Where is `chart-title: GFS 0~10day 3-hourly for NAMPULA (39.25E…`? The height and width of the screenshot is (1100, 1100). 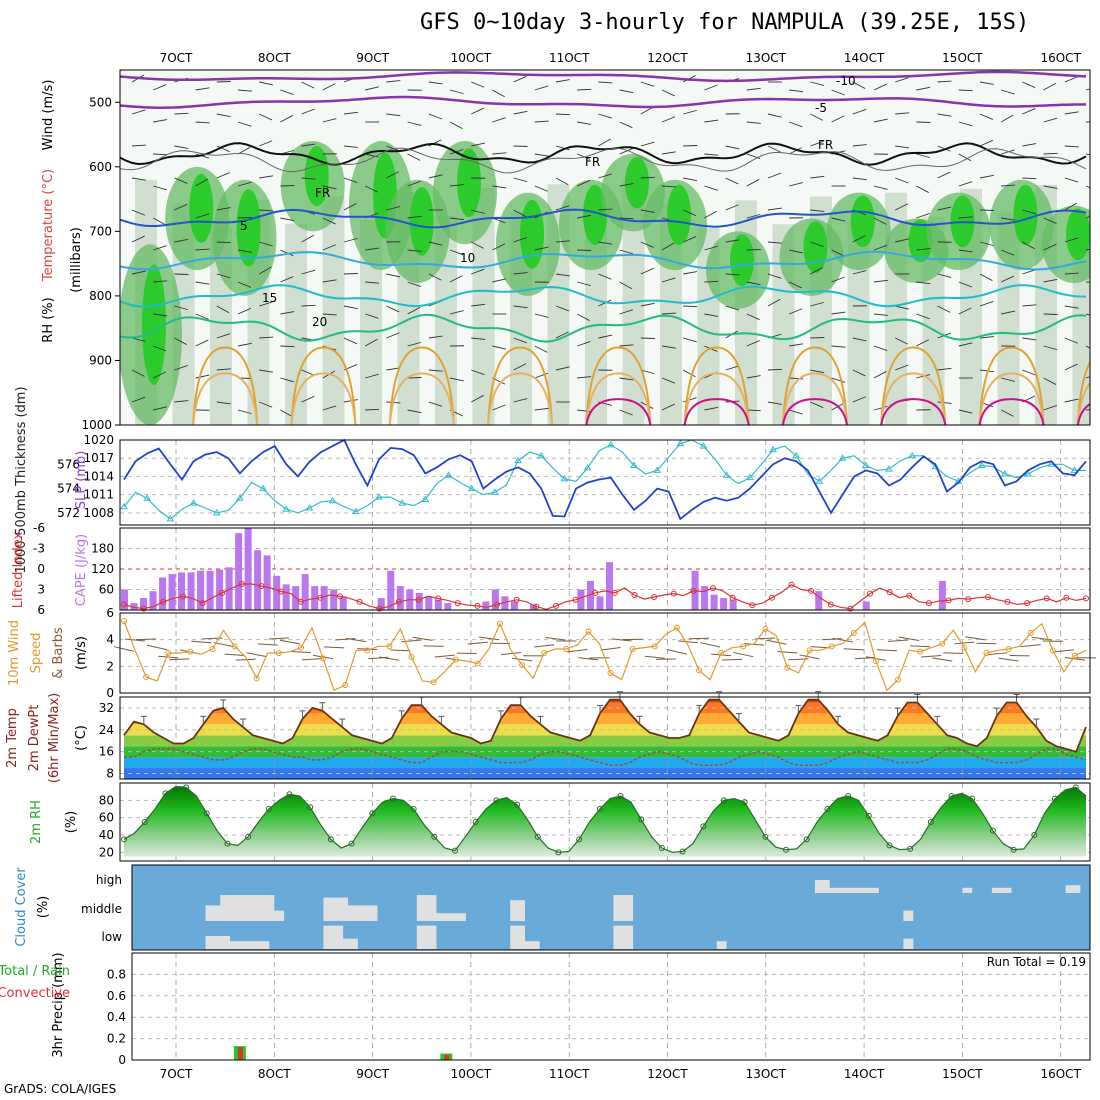 chart-title: GFS 0~10day 3-hourly for NAMPULA (39.25E… is located at coordinates (725, 22).